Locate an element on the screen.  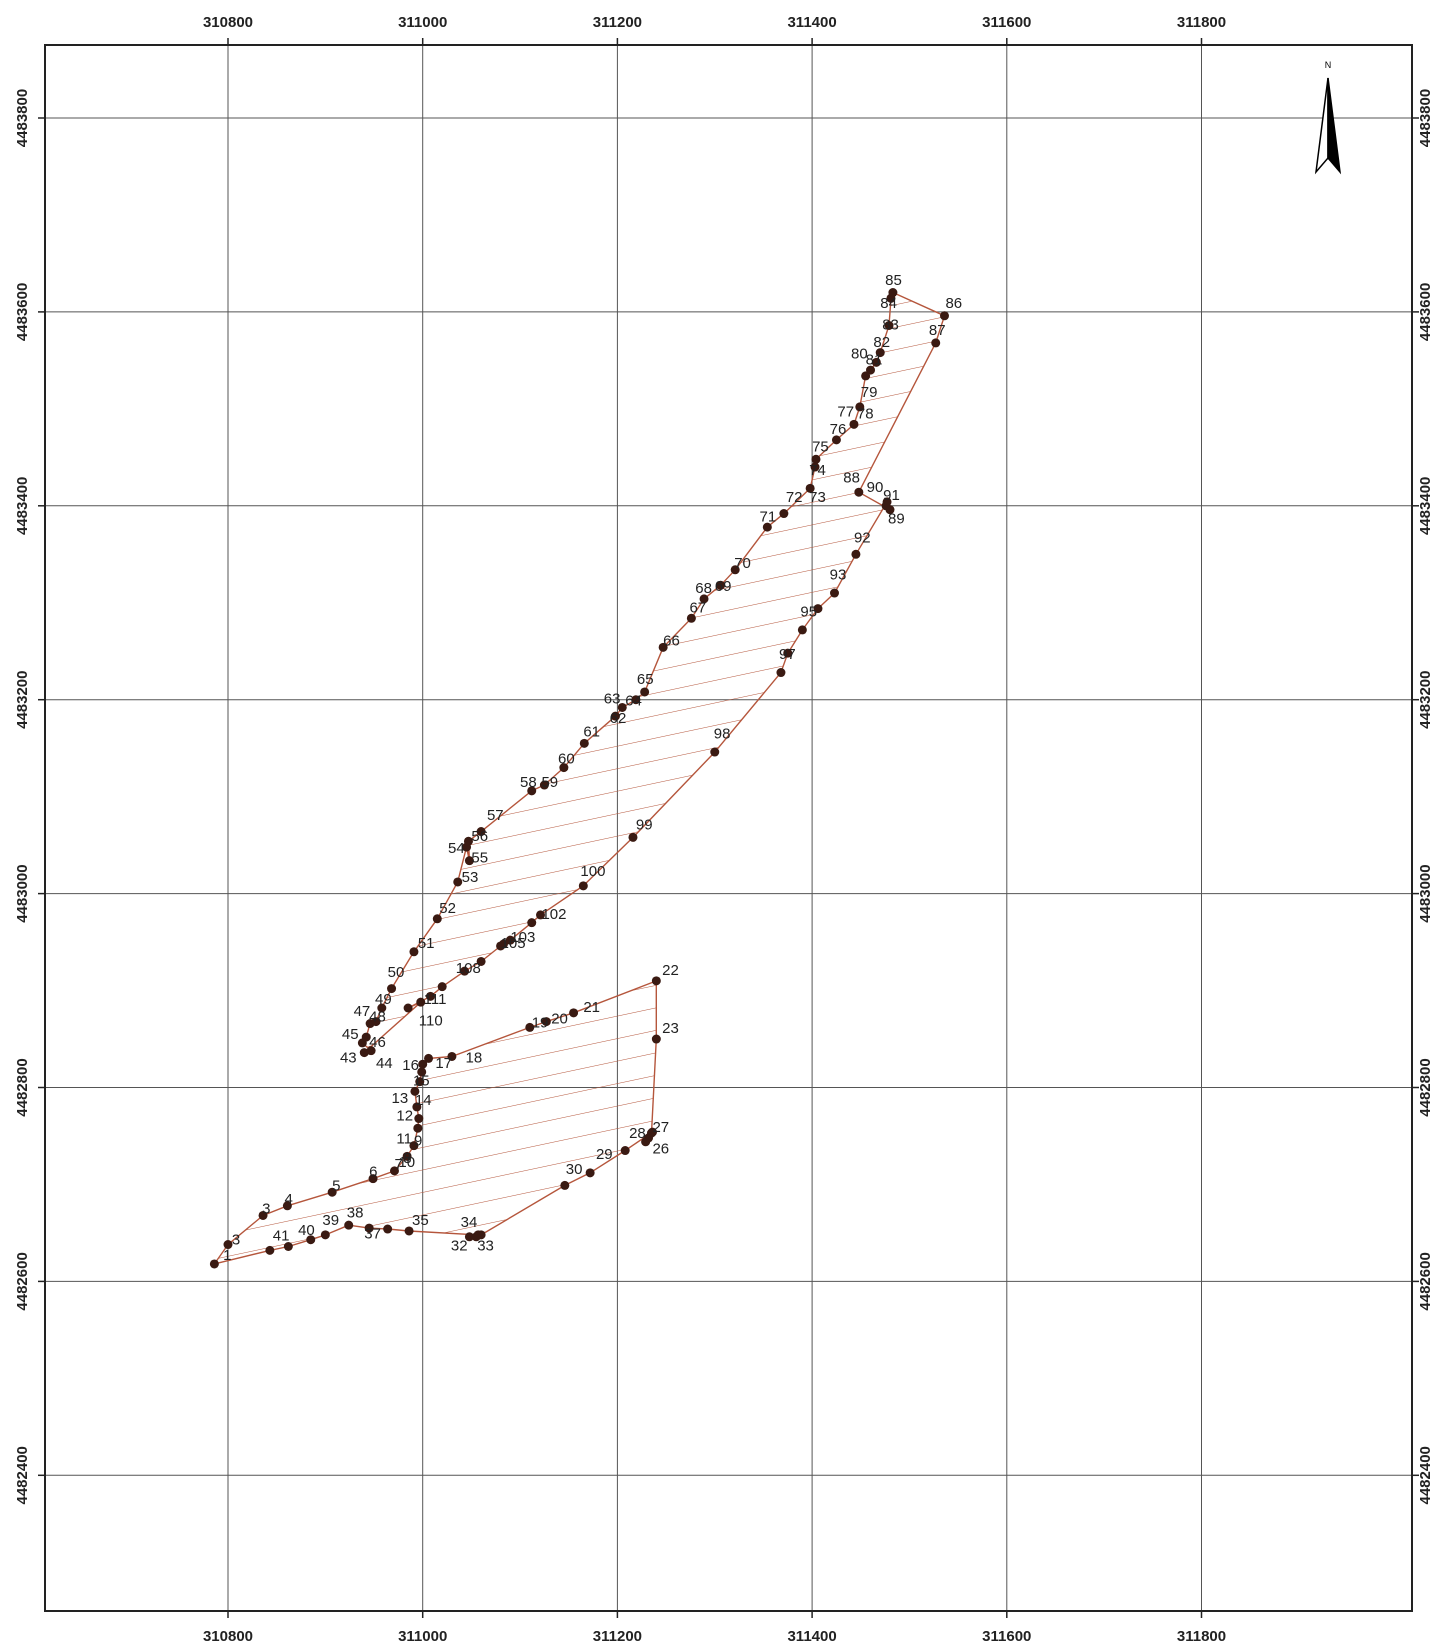
y-tick-label-right: 4482600 is located at coordinates (1425, 1281).